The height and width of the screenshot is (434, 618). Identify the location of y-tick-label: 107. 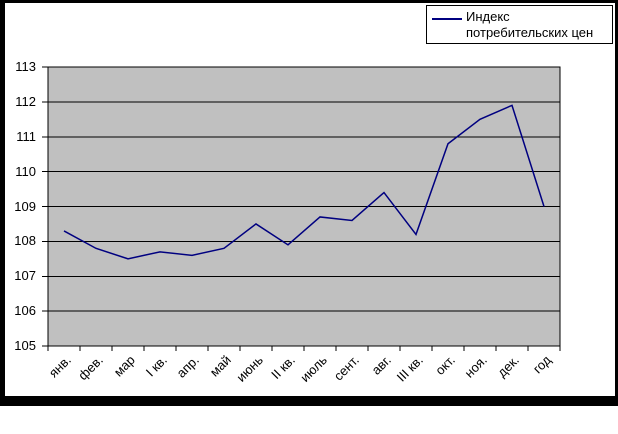
(25, 276).